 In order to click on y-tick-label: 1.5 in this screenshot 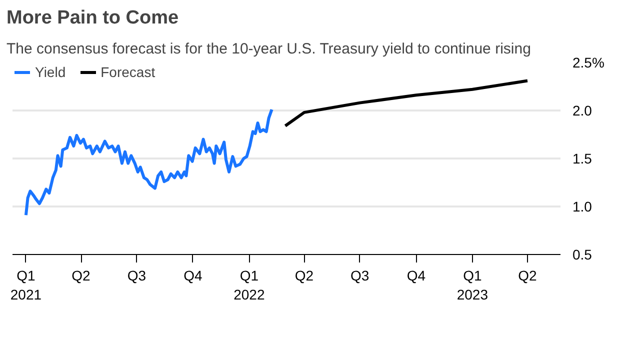, I will do `click(582, 158)`.